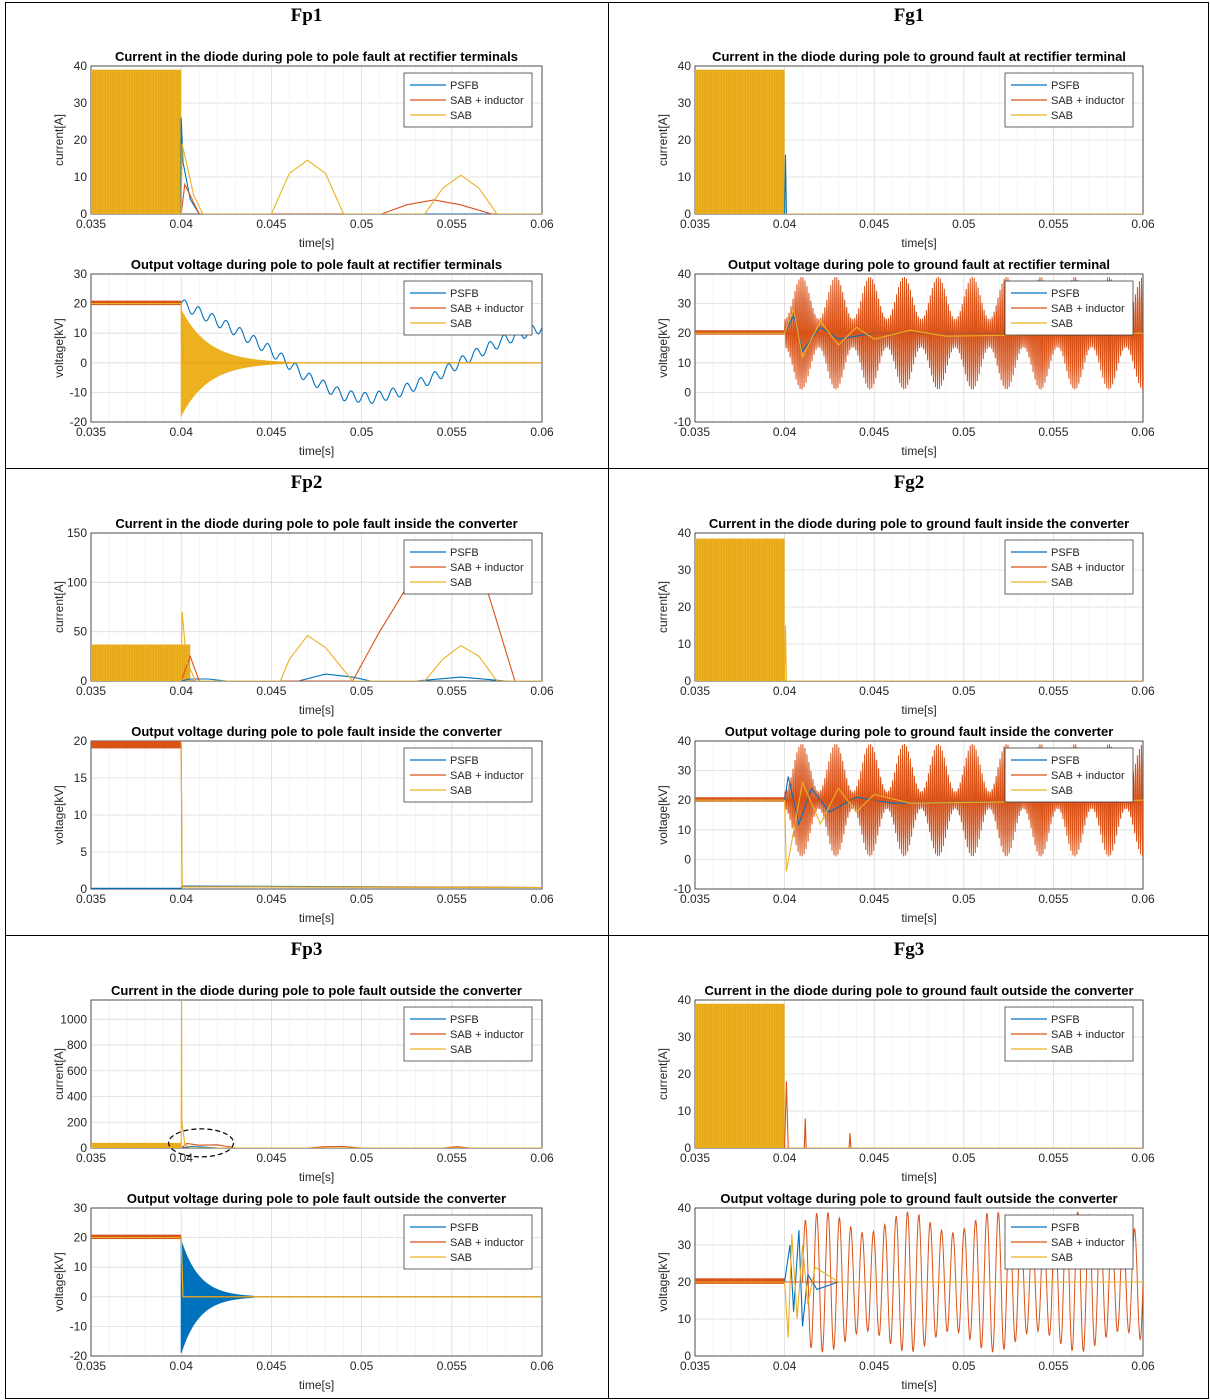  I want to click on y-tick-label: 400, so click(77, 1097).